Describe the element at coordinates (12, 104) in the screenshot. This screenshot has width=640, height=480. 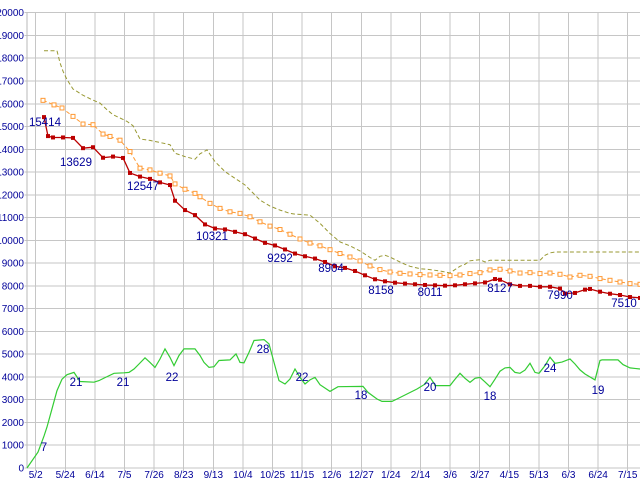
I see `y-axis-tick-label: 16000` at that location.